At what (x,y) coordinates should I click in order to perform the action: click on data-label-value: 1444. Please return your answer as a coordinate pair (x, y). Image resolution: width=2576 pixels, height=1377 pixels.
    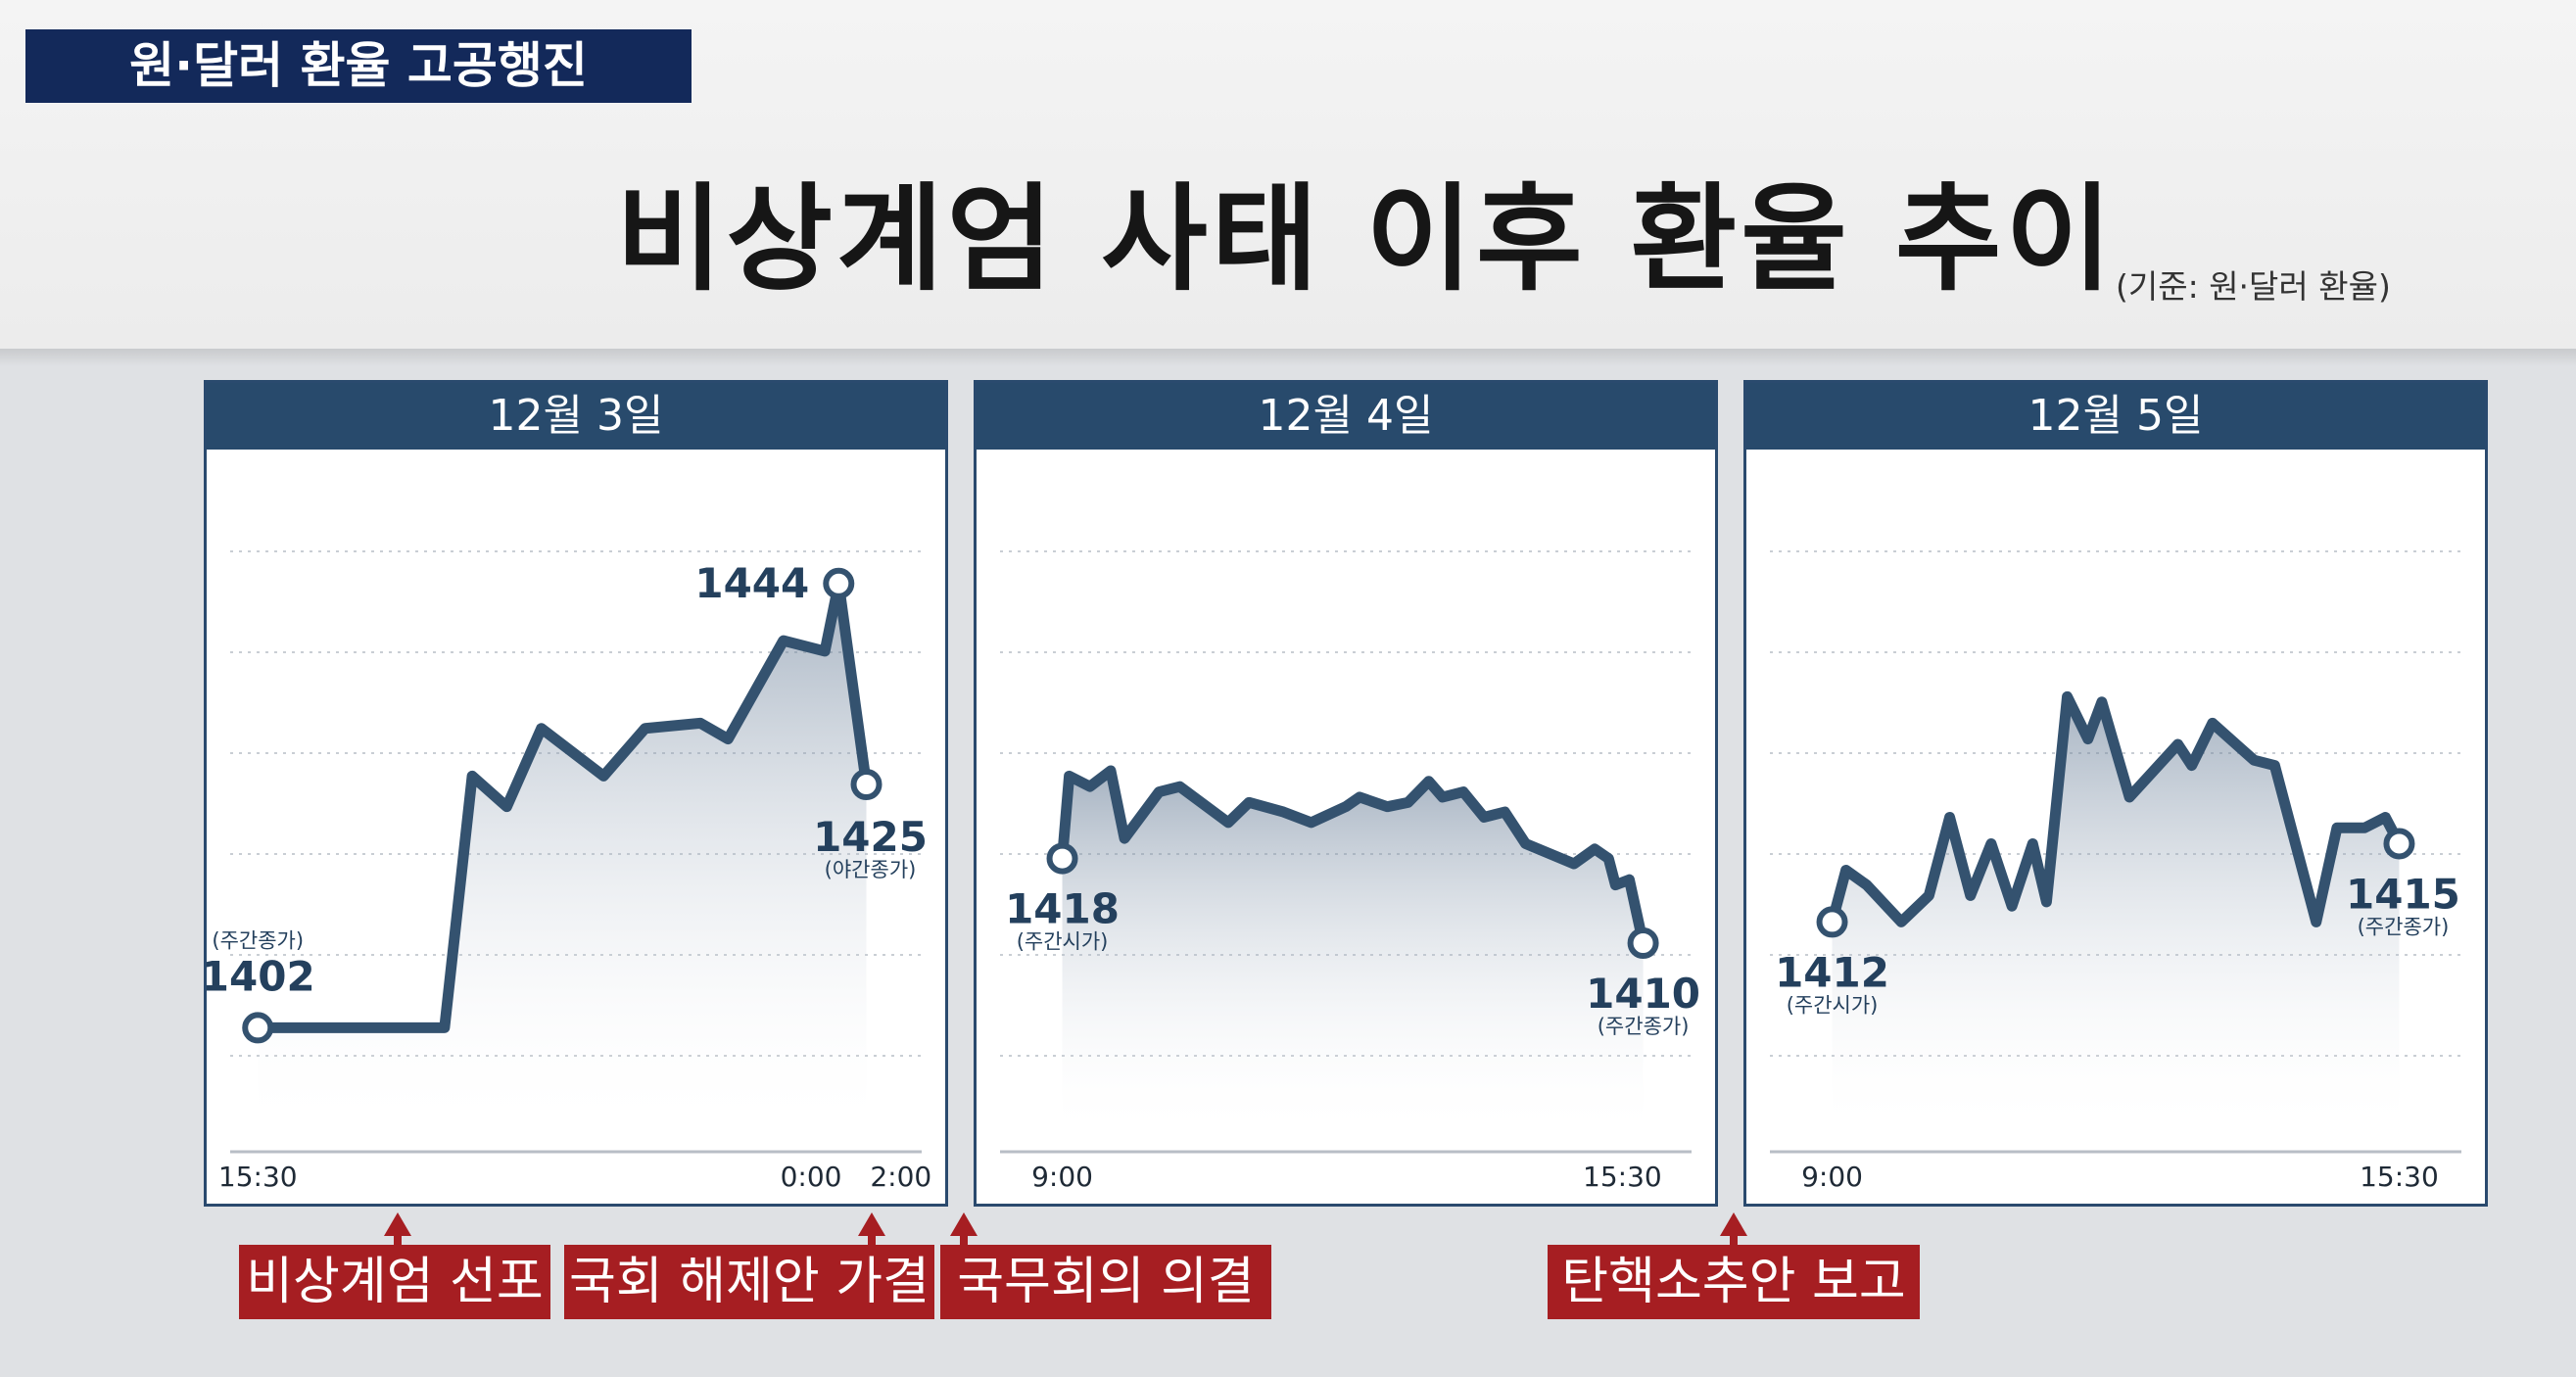
    Looking at the image, I should click on (751, 583).